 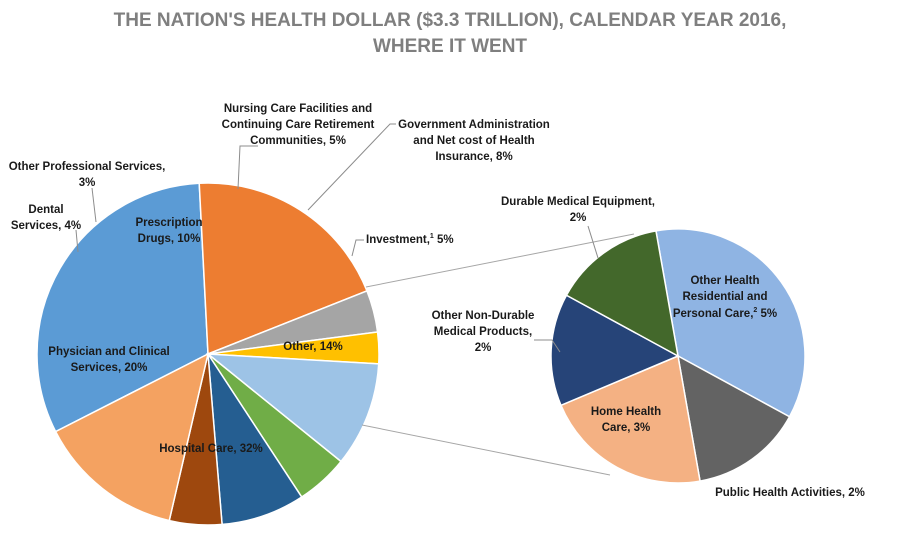 I want to click on label-ohr-value: 5%, so click(x=767, y=314).